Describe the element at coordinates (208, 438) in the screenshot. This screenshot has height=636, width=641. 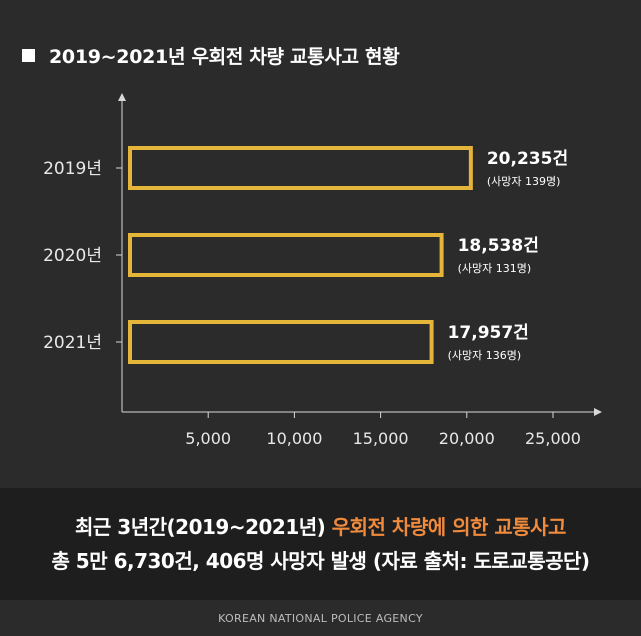
I see `x-tick-label: 5,000` at that location.